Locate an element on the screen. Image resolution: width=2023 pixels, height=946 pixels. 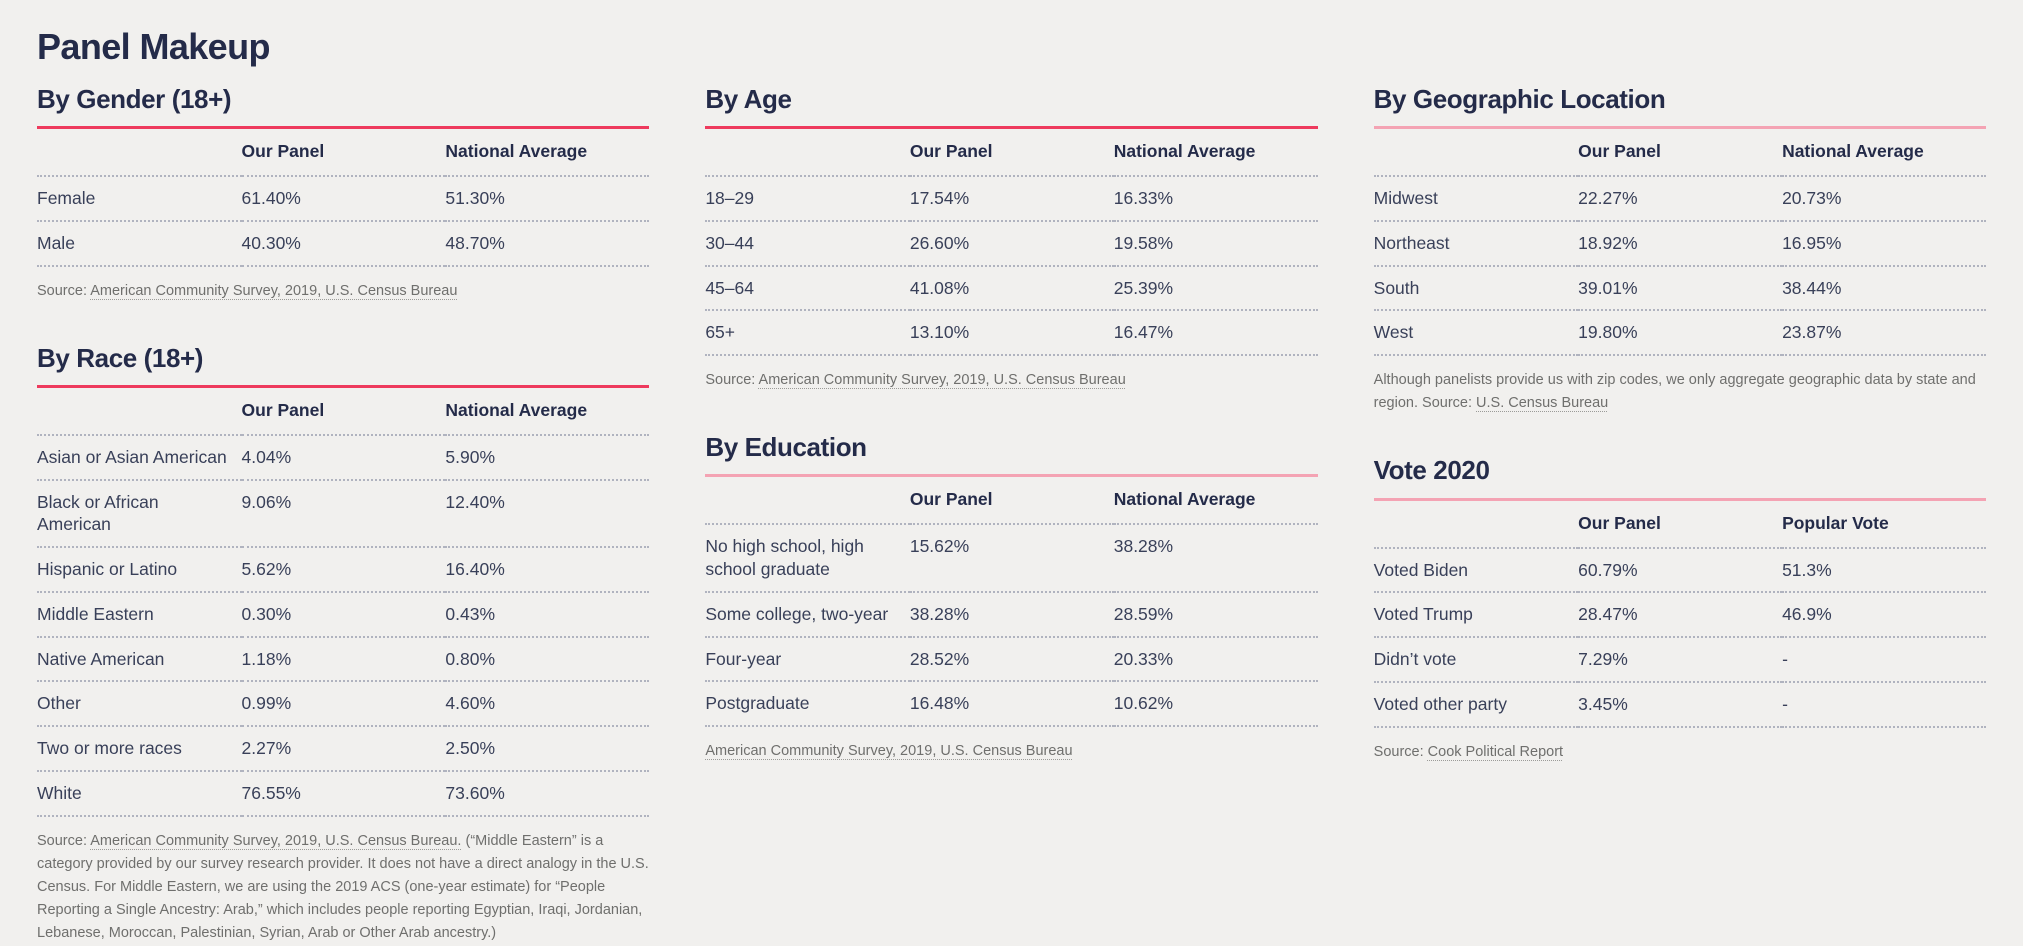
comparison-value: 20.33% is located at coordinates (1215, 658).